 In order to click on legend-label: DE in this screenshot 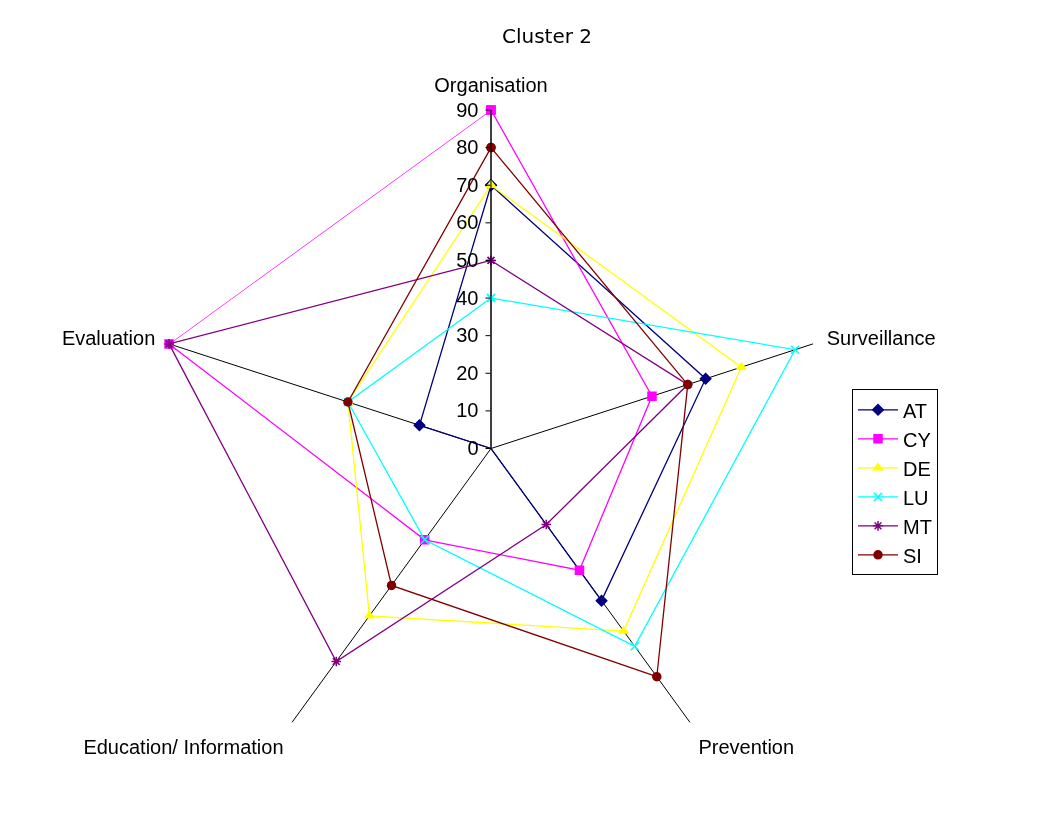, I will do `click(917, 468)`.